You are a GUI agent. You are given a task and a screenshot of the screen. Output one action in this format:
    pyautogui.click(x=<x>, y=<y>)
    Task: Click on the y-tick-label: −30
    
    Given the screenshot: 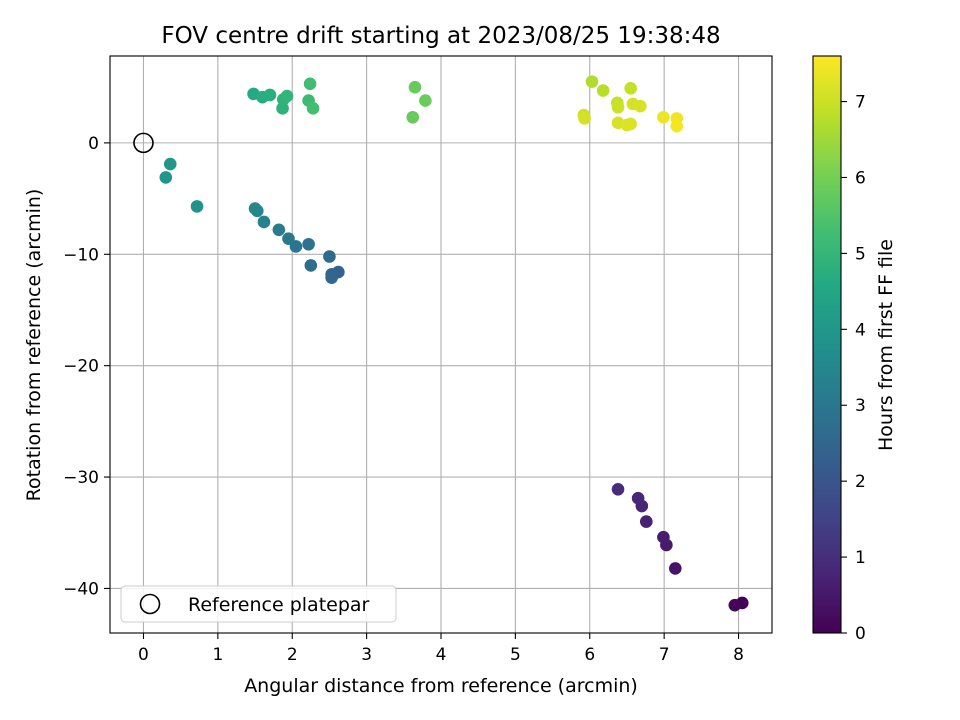 What is the action you would take?
    pyautogui.click(x=81, y=478)
    